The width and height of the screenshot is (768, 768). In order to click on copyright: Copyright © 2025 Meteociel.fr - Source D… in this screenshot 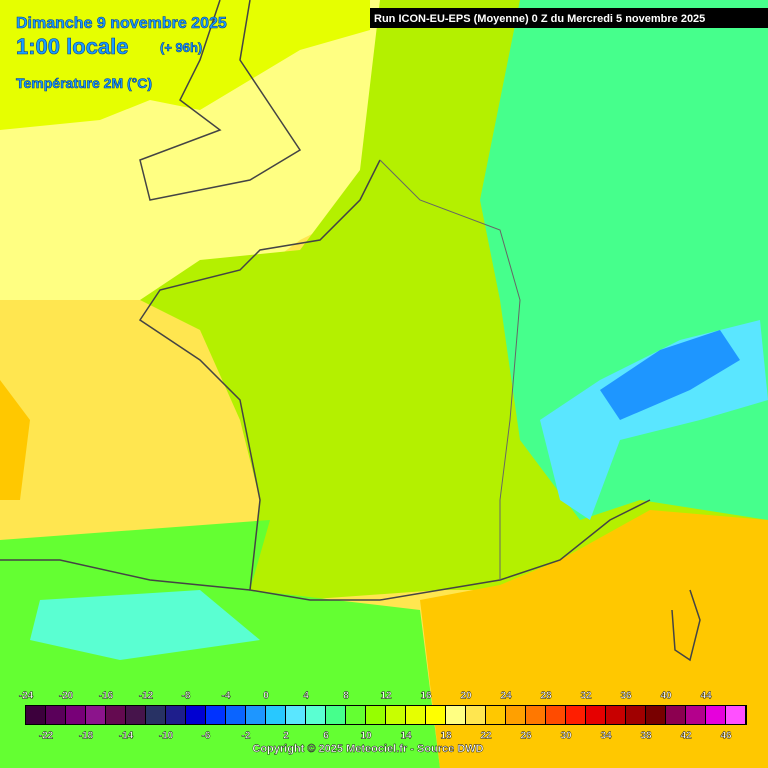, I will do `click(367, 749)`.